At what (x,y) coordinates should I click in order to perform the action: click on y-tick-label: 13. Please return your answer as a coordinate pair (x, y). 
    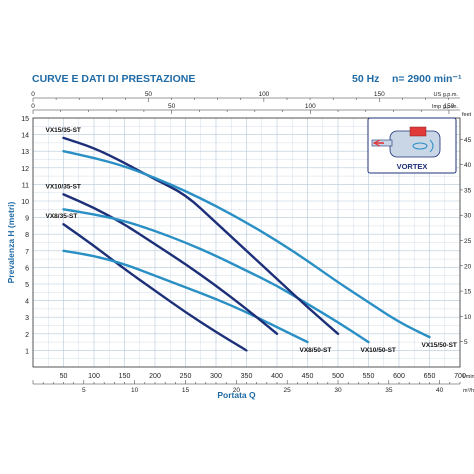
    Looking at the image, I should click on (25, 152).